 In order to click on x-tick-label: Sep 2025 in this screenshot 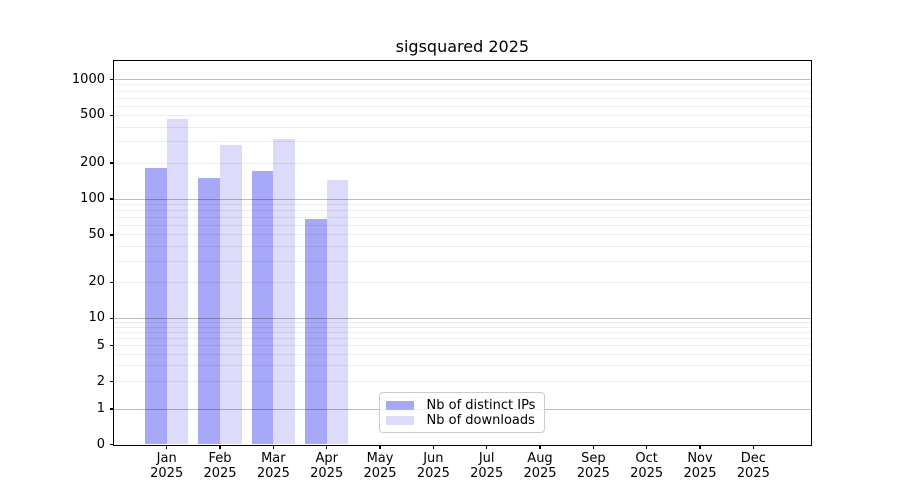, I will do `click(593, 466)`.